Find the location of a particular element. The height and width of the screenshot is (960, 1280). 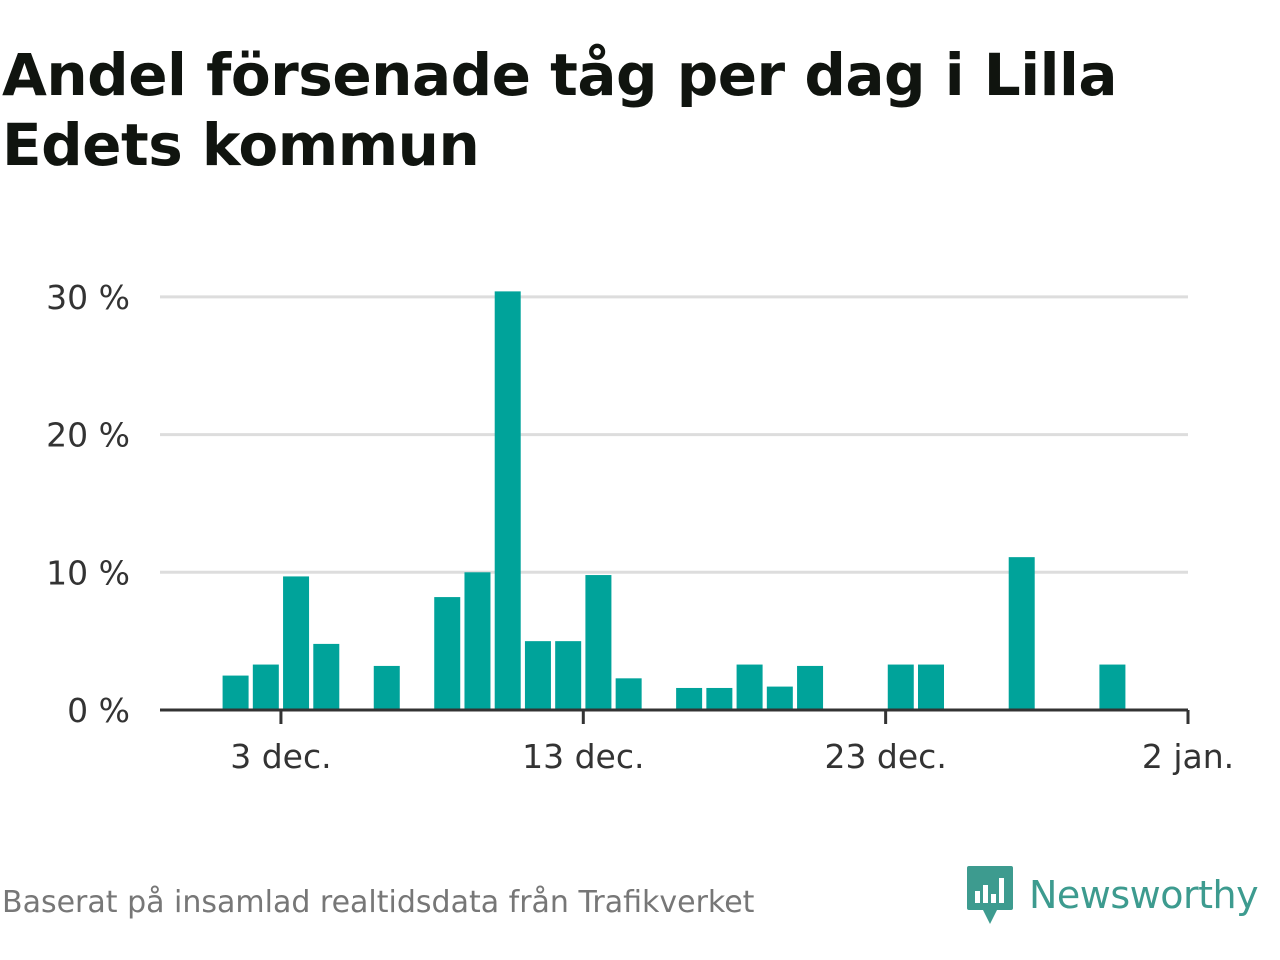

brand-name: Newsworthy is located at coordinates (1144, 895).